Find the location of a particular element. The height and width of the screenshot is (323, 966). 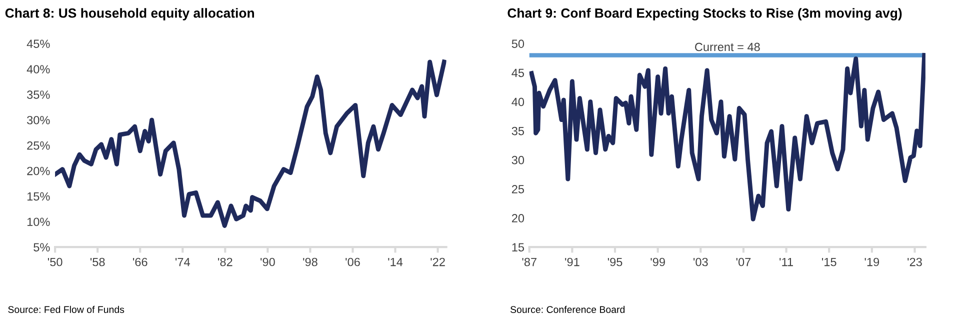

x-tick-label: '07 is located at coordinates (743, 262).